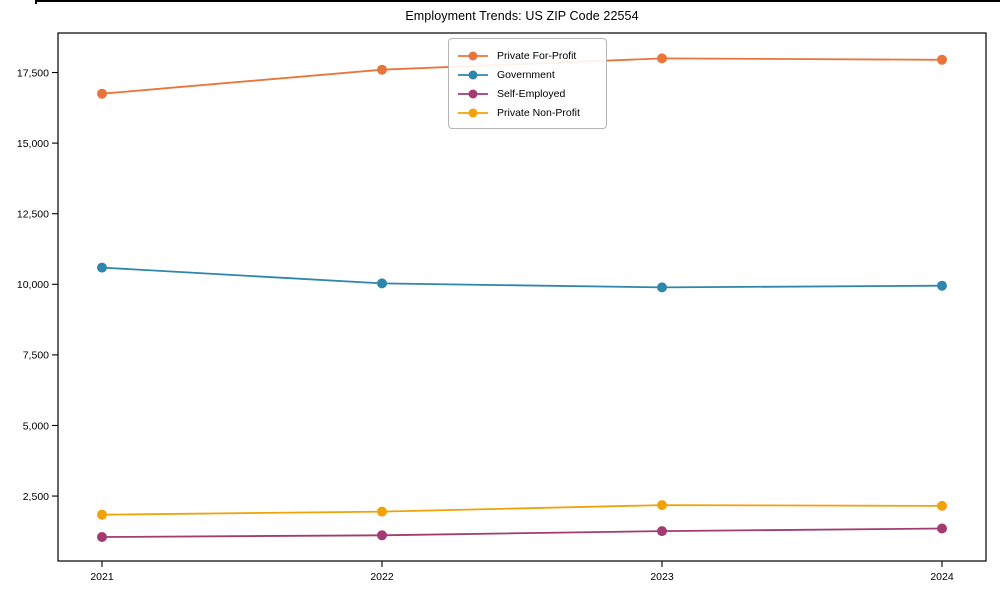  Describe the element at coordinates (36, 497) in the screenshot. I see `y-tick-label: 2,500` at that location.